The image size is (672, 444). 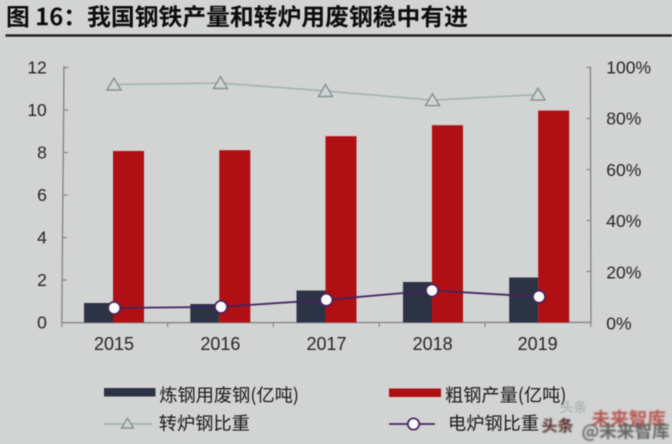 What do you see at coordinates (42, 323) in the screenshot?
I see `svg-text: 0` at bounding box center [42, 323].